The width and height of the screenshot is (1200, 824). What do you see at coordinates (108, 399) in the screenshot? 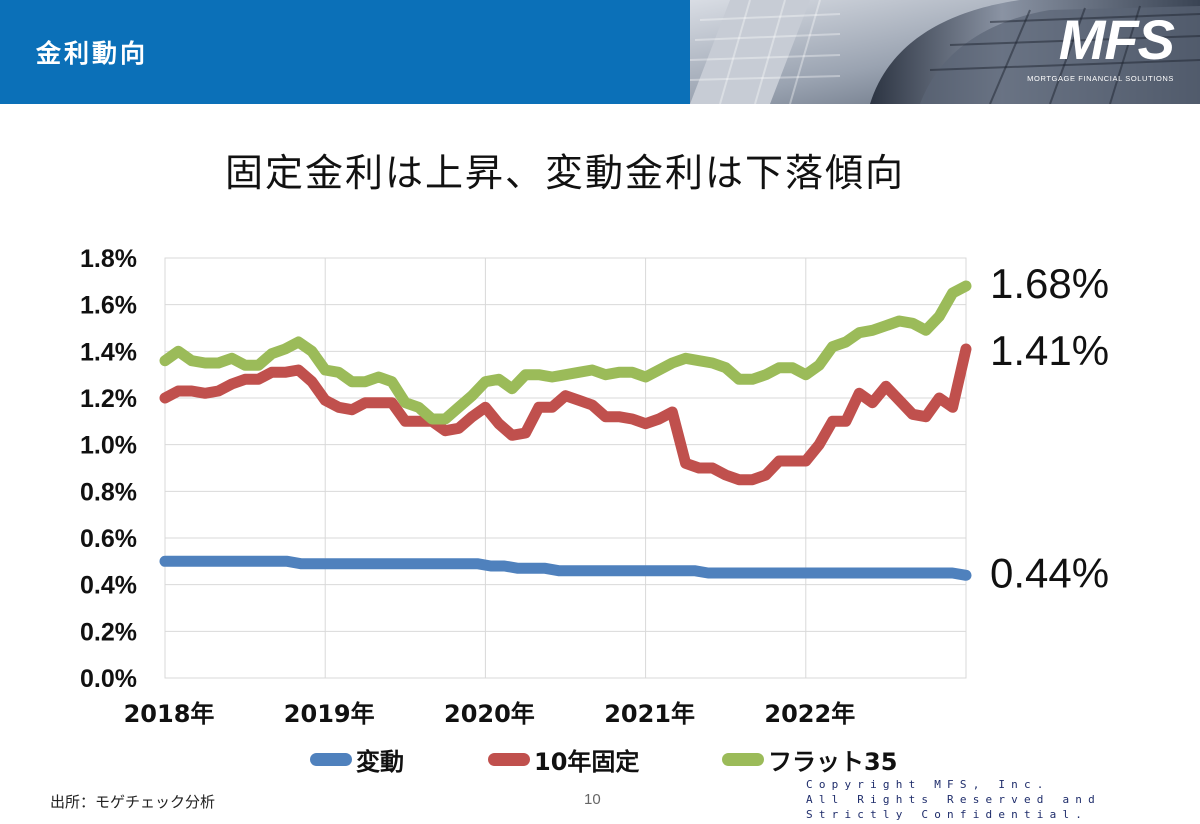
I see `y-tick-label: 1.2%` at bounding box center [108, 399].